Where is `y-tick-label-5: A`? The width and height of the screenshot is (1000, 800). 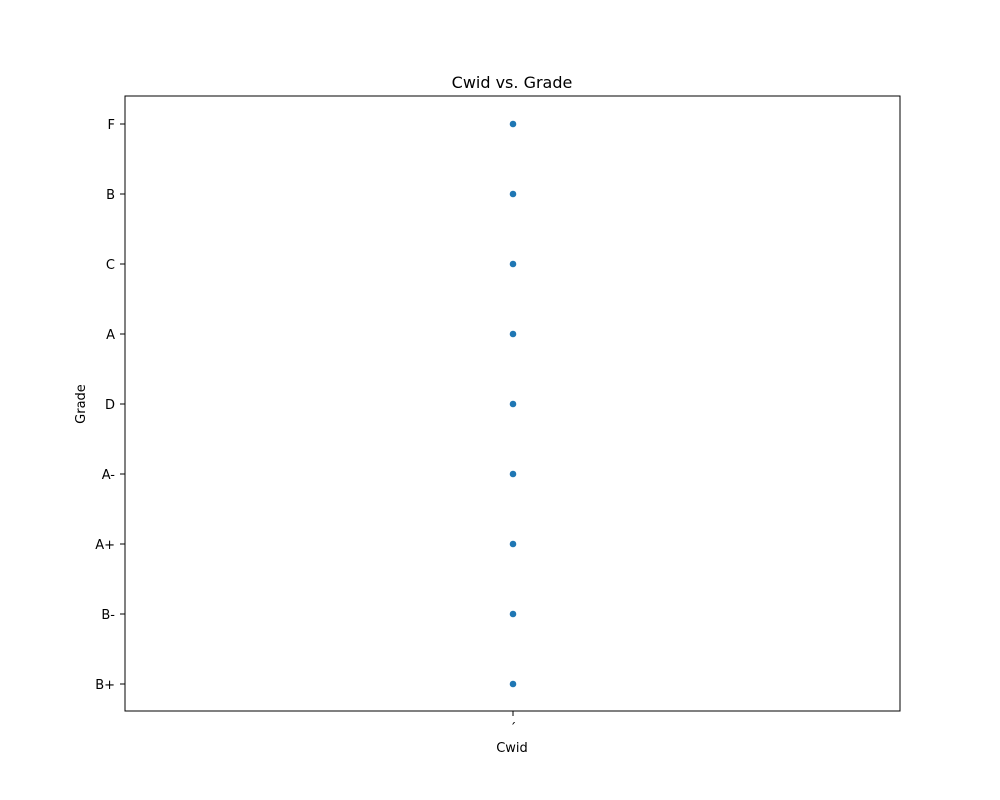 y-tick-label-5: A is located at coordinates (110, 335).